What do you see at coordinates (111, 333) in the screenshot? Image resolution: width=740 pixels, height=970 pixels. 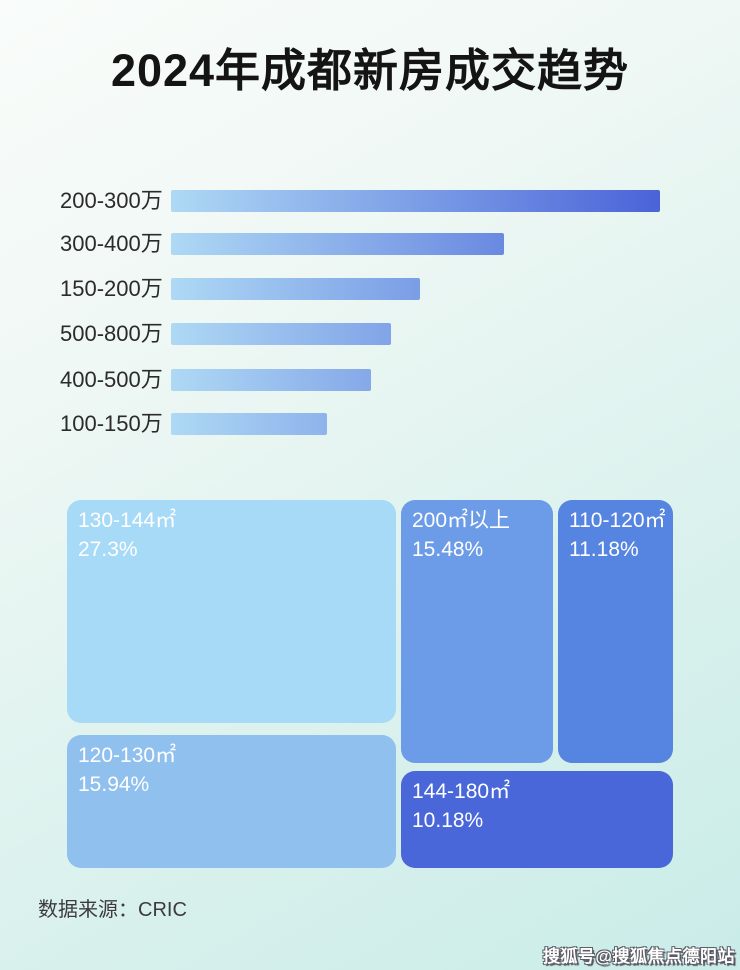 I see `bar-label: 500-800万` at bounding box center [111, 333].